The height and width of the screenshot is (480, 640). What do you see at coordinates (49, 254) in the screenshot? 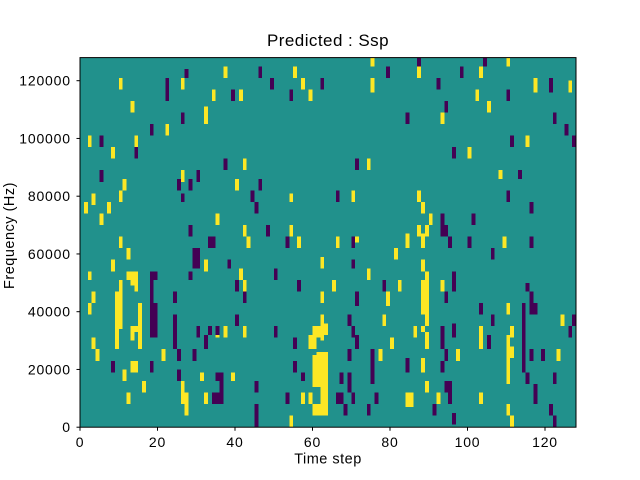
I see `svg-text: 60000` at bounding box center [49, 254].